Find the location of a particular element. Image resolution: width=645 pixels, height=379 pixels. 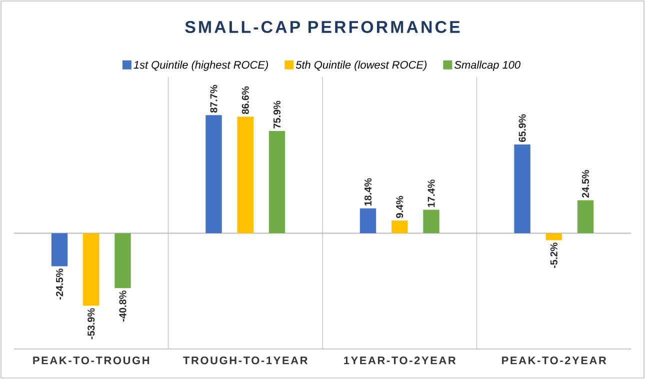

data-label: 9.4% is located at coordinates (400, 207).